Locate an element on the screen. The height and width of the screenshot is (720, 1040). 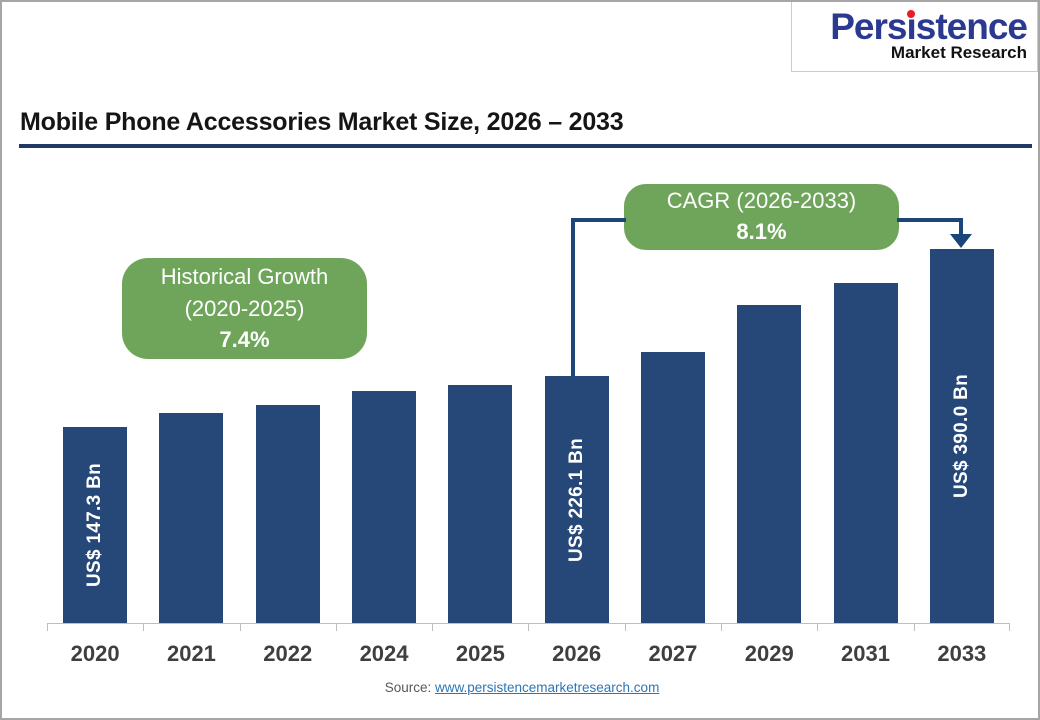
brand-subtitle: Market Research is located at coordinates (958, 52).